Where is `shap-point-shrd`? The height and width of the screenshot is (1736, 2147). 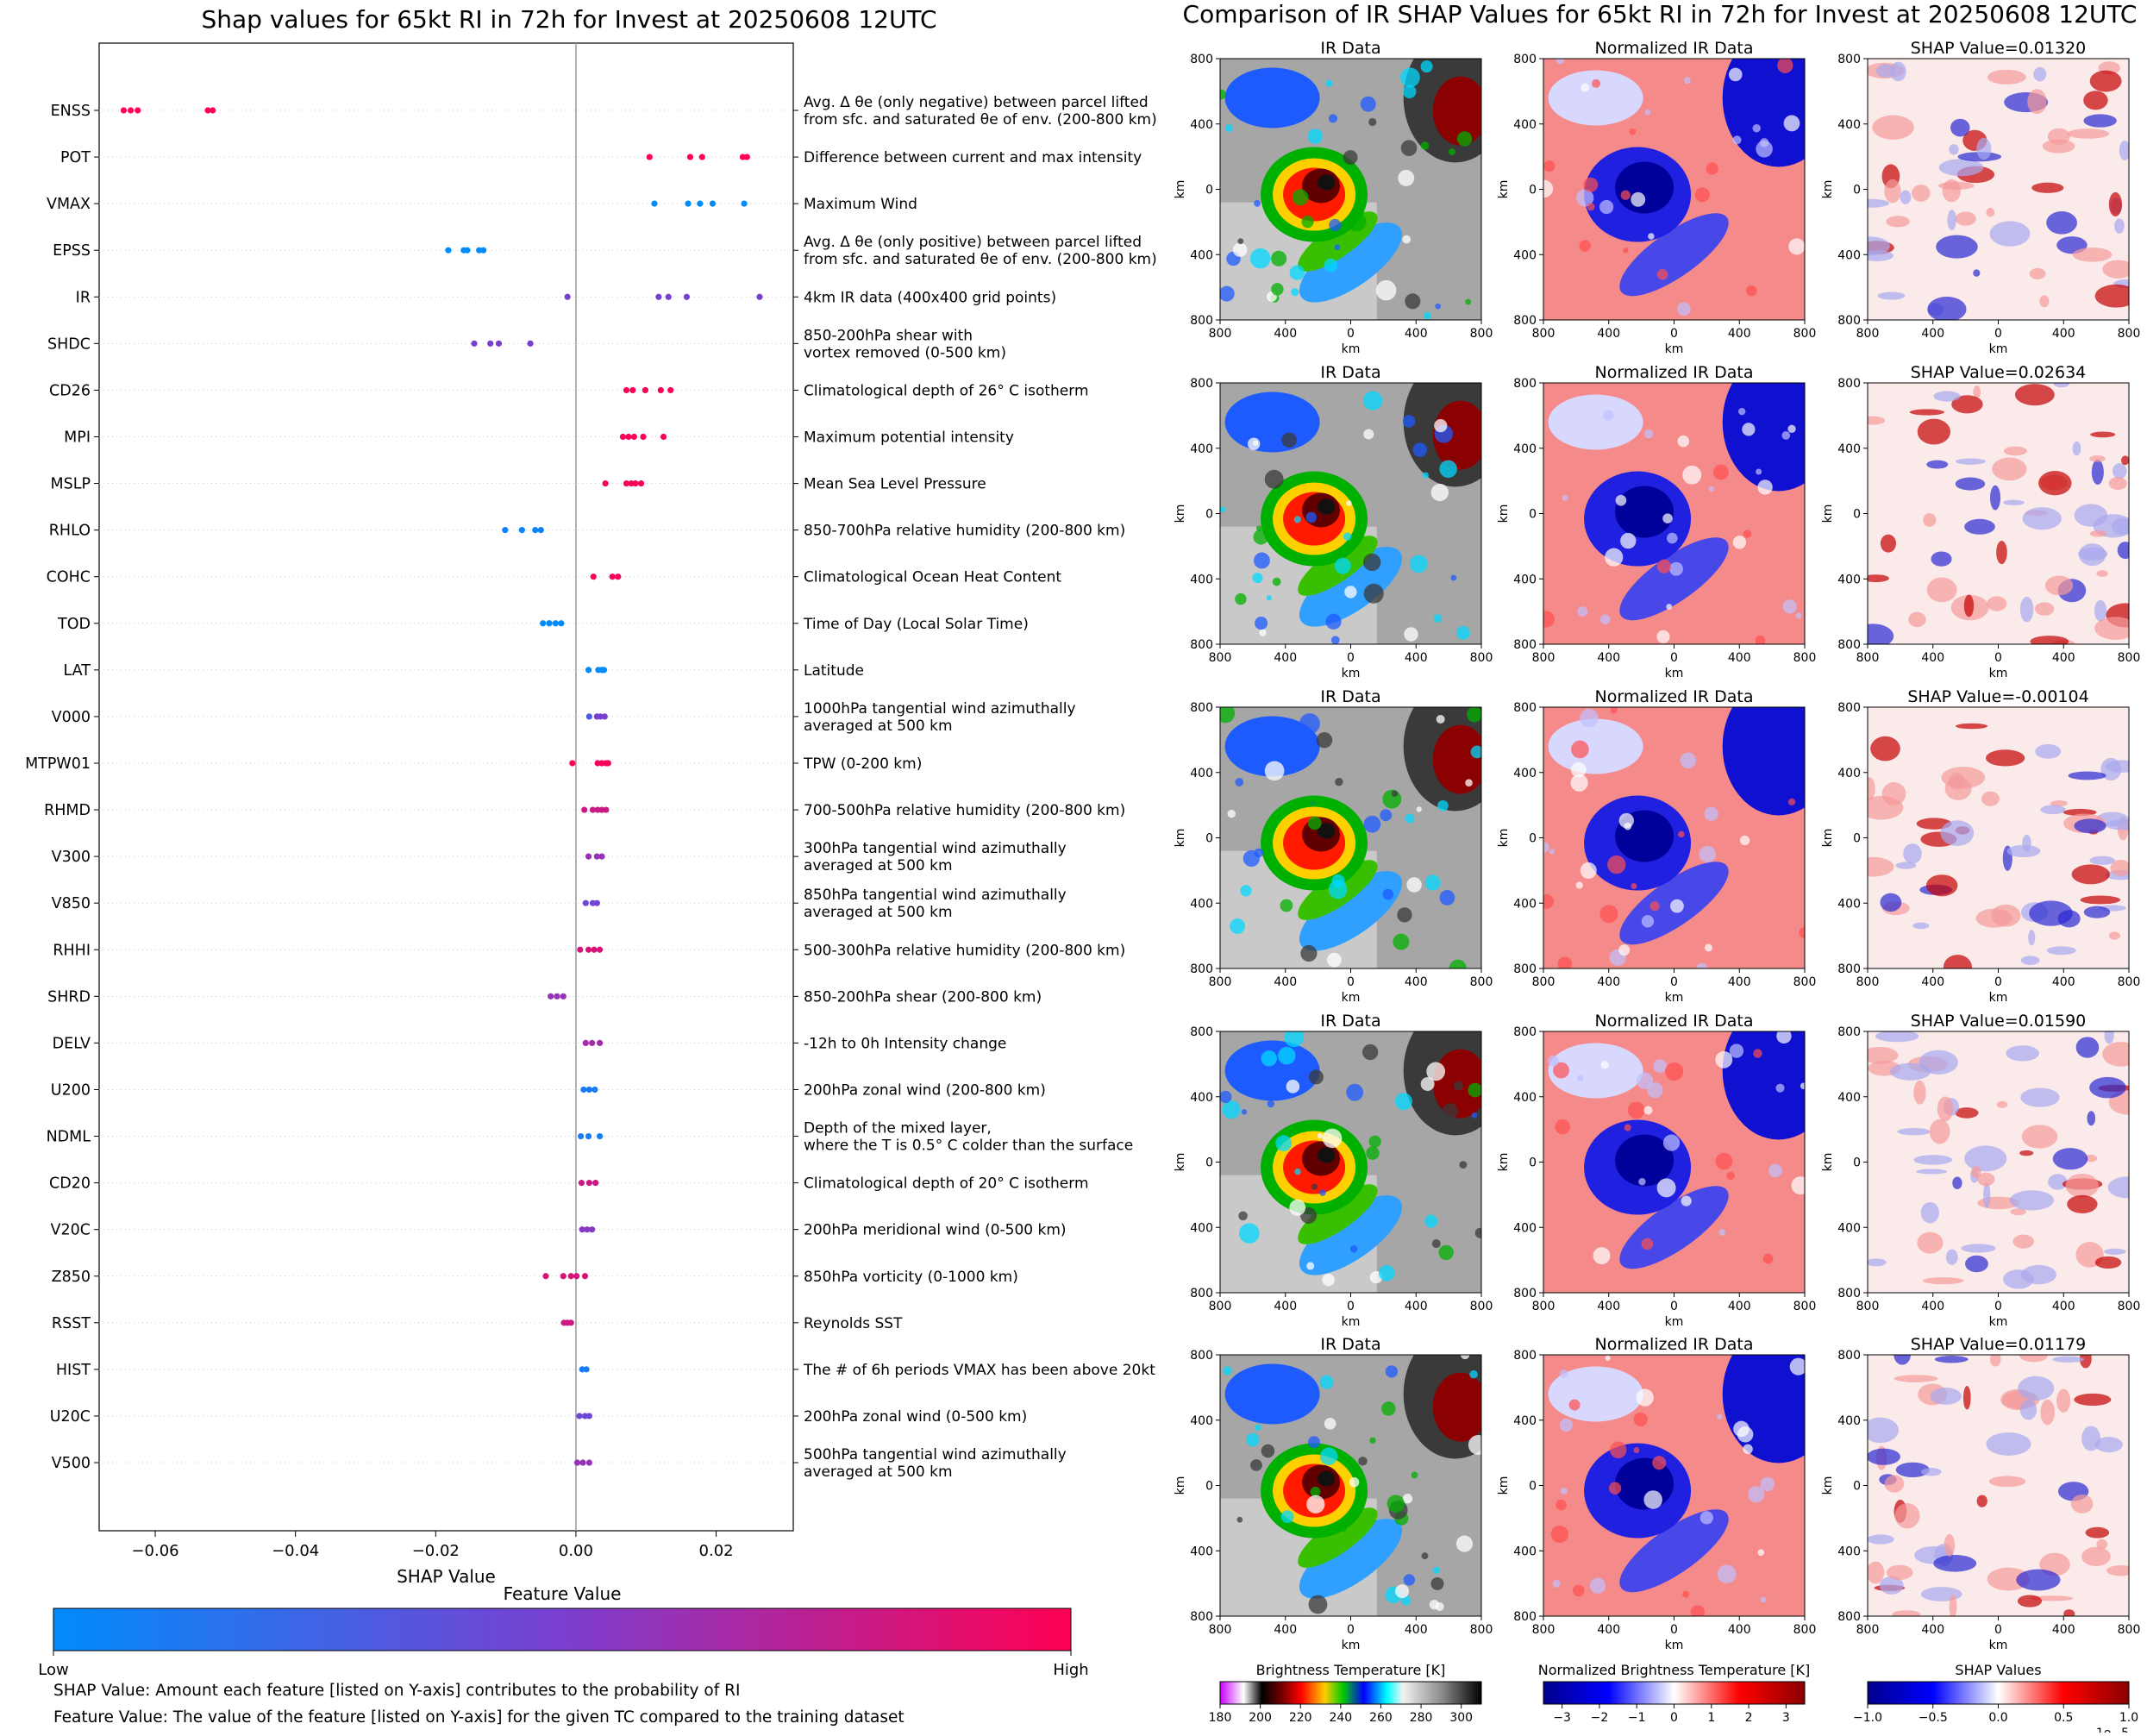 shap-point-shrd is located at coordinates (557, 996).